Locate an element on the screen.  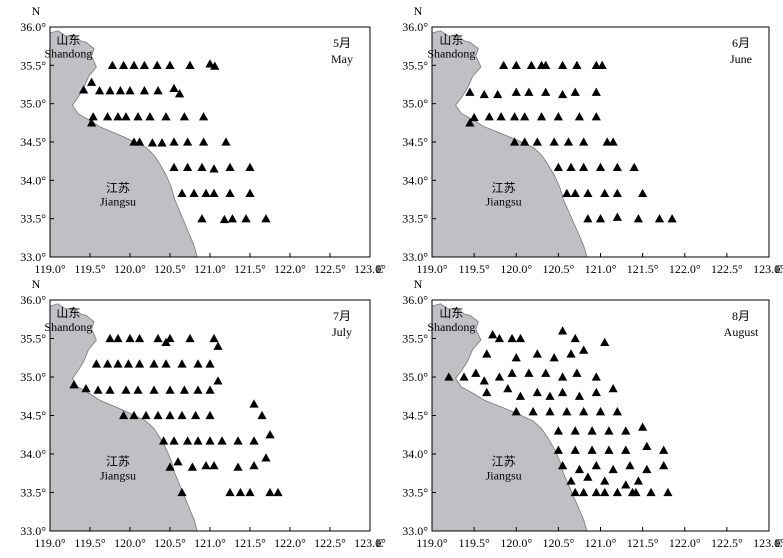
x-tick-label: 119.5° is located at coordinates (90, 269).